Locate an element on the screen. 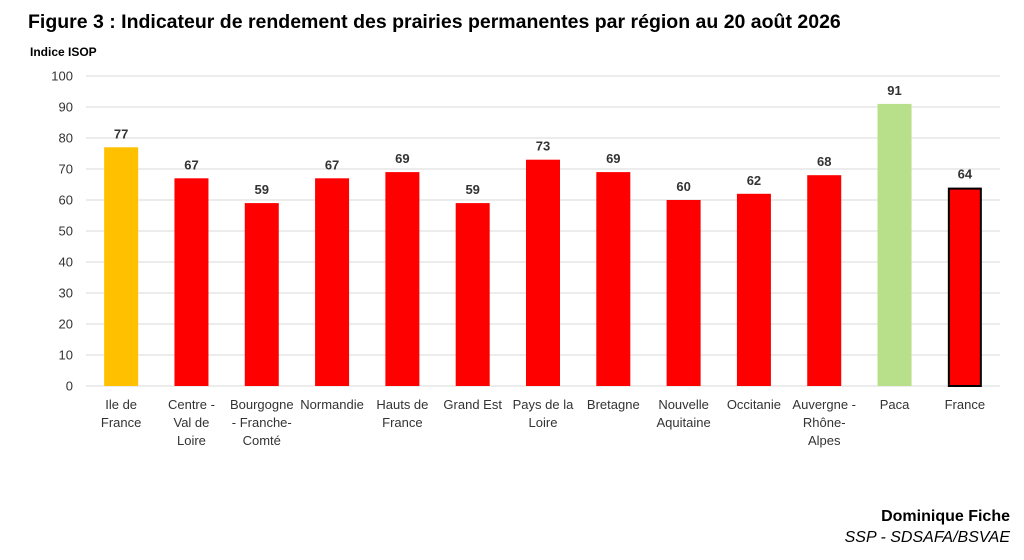 Image resolution: width=1024 pixels, height=560 pixels. data-label: 77 is located at coordinates (121, 133).